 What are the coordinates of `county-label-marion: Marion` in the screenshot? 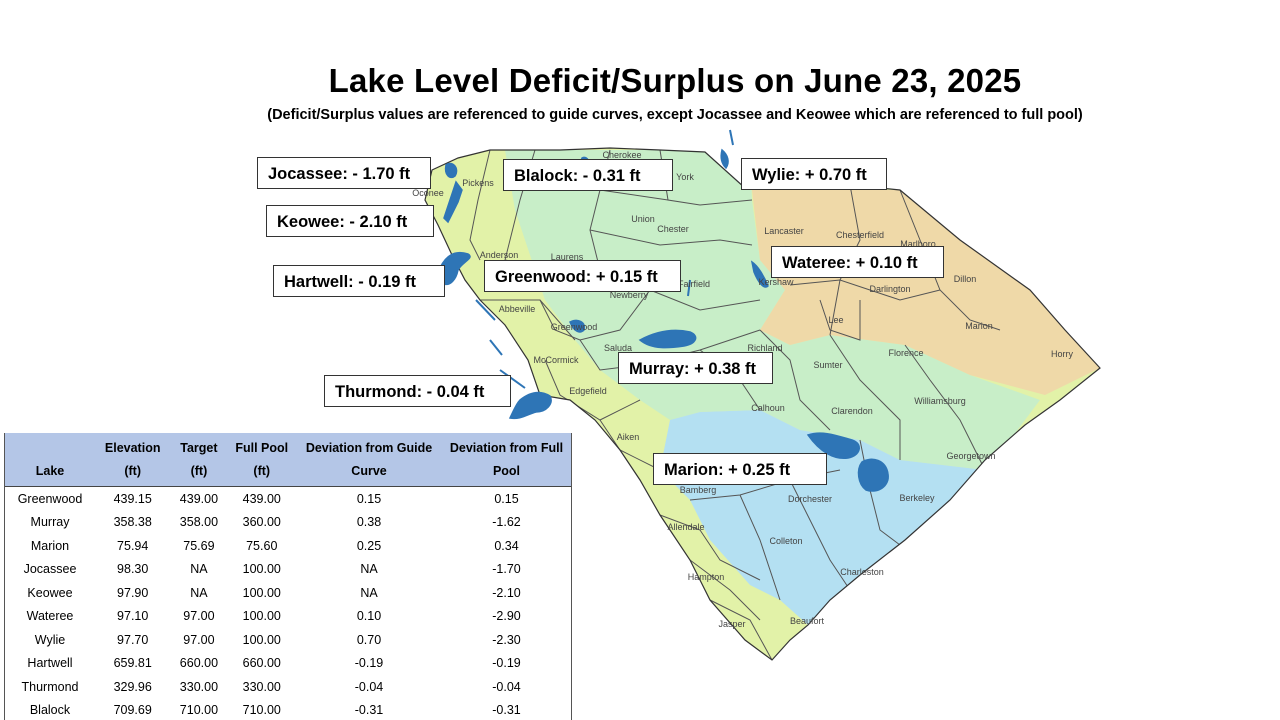 It's located at (979, 326).